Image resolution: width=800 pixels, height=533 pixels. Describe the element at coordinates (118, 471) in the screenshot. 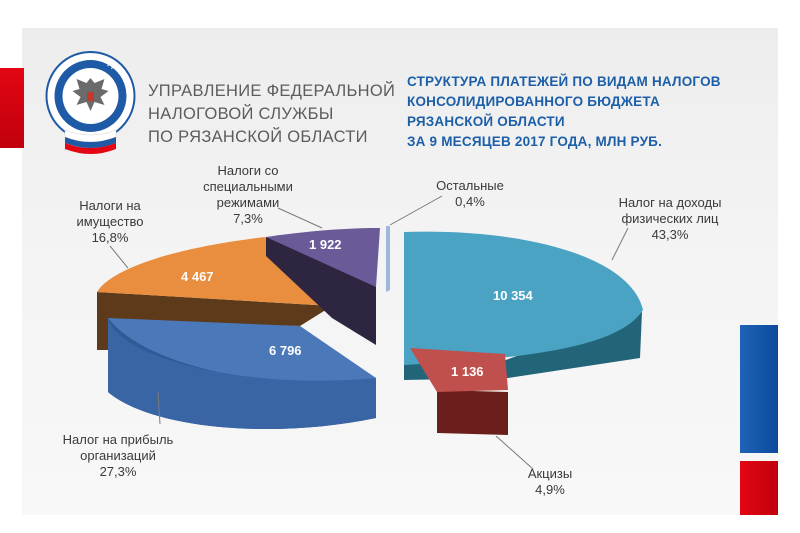

I see `label-pribyl-percent: 27,3%` at that location.